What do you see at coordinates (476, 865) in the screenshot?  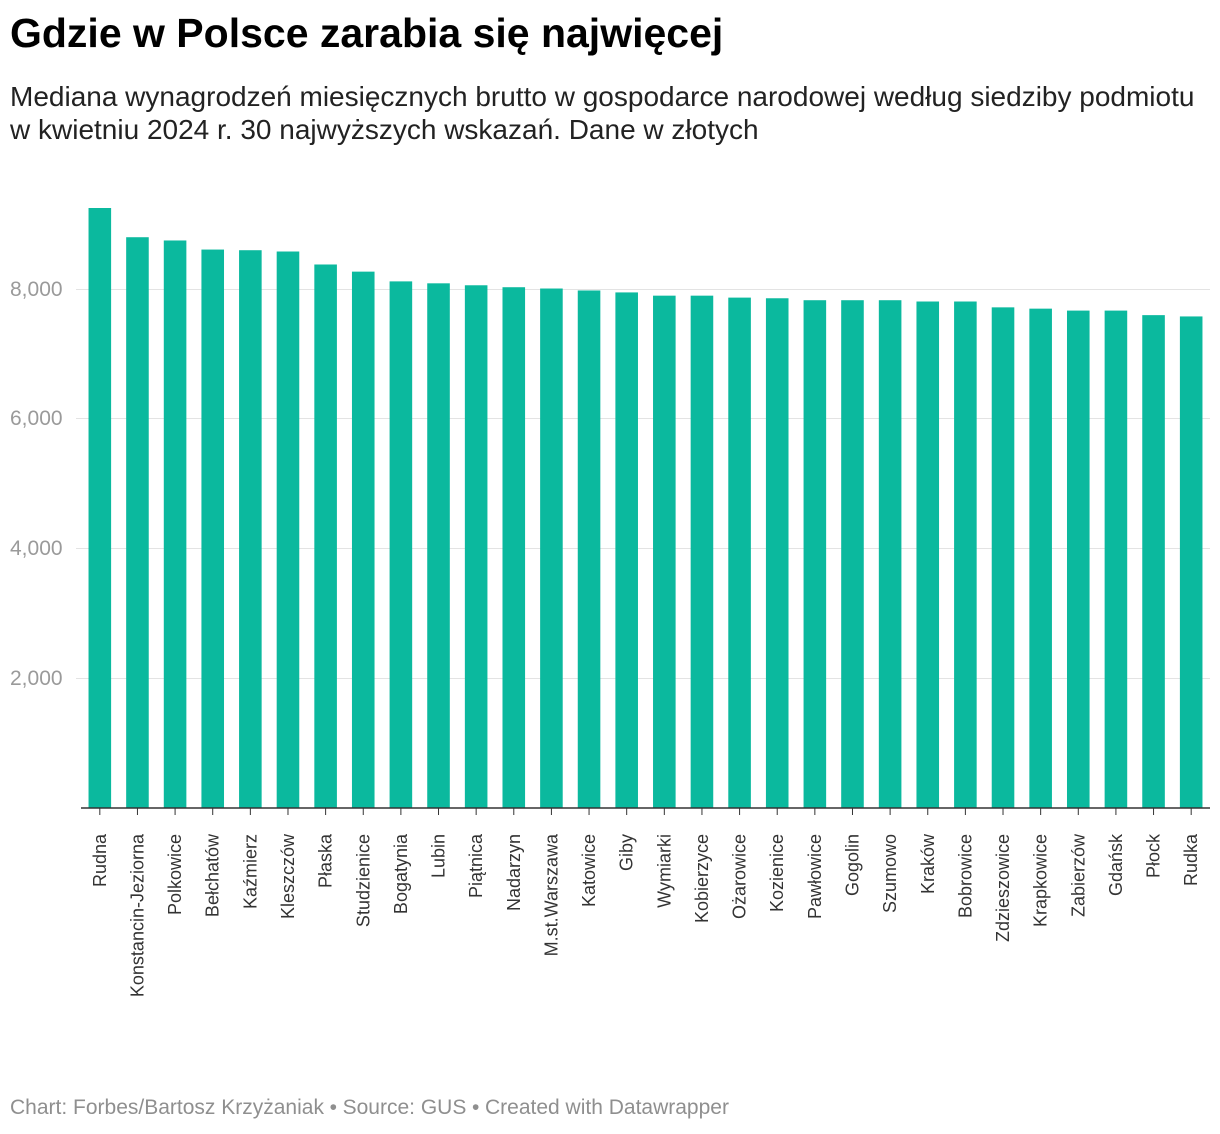 I see `x-tick-label: Piątnica` at bounding box center [476, 865].